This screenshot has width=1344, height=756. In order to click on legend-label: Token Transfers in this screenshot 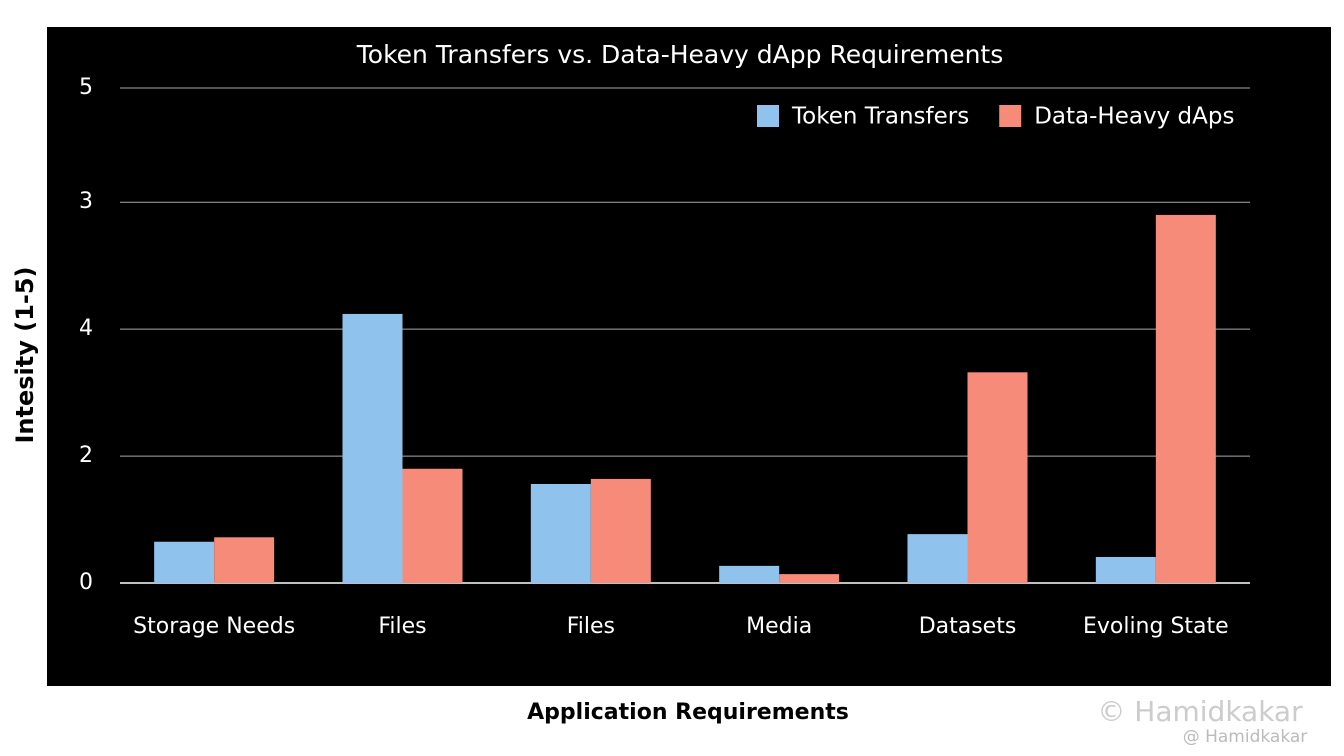, I will do `click(880, 117)`.